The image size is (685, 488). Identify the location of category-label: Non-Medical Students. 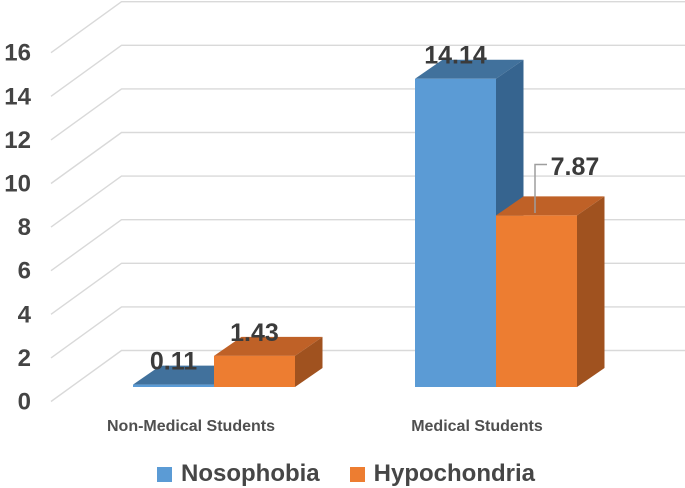
(191, 426).